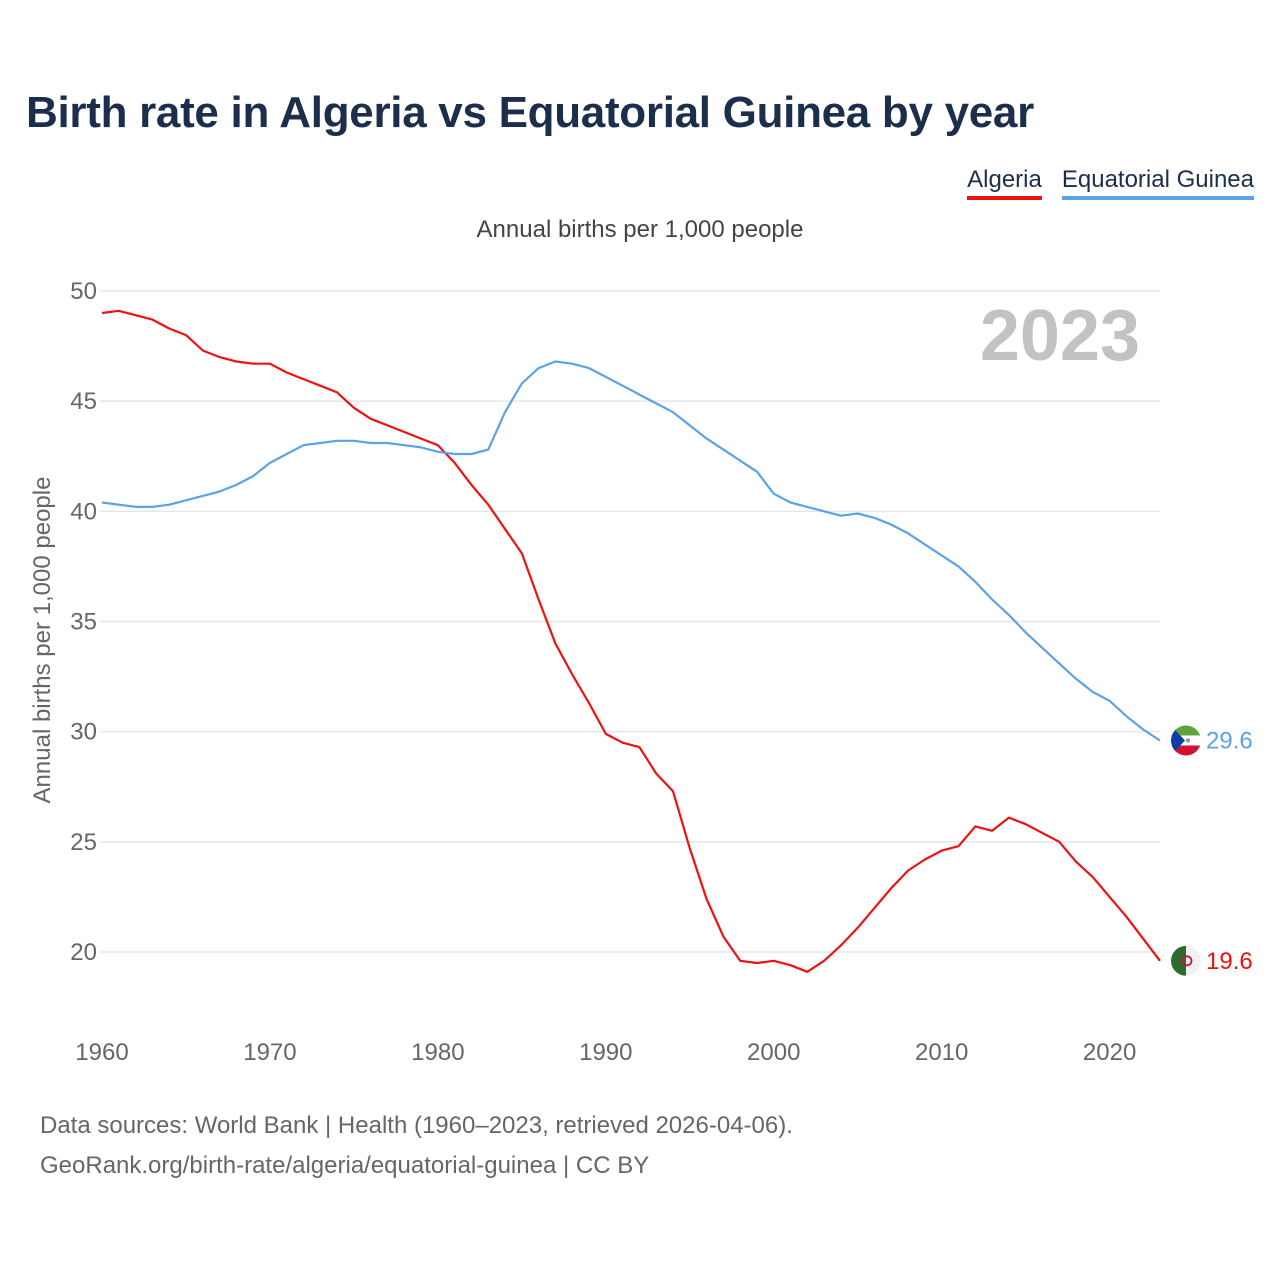 Image resolution: width=1280 pixels, height=1280 pixels. What do you see at coordinates (101, 1052) in the screenshot?
I see `x-tick-label: 1960` at bounding box center [101, 1052].